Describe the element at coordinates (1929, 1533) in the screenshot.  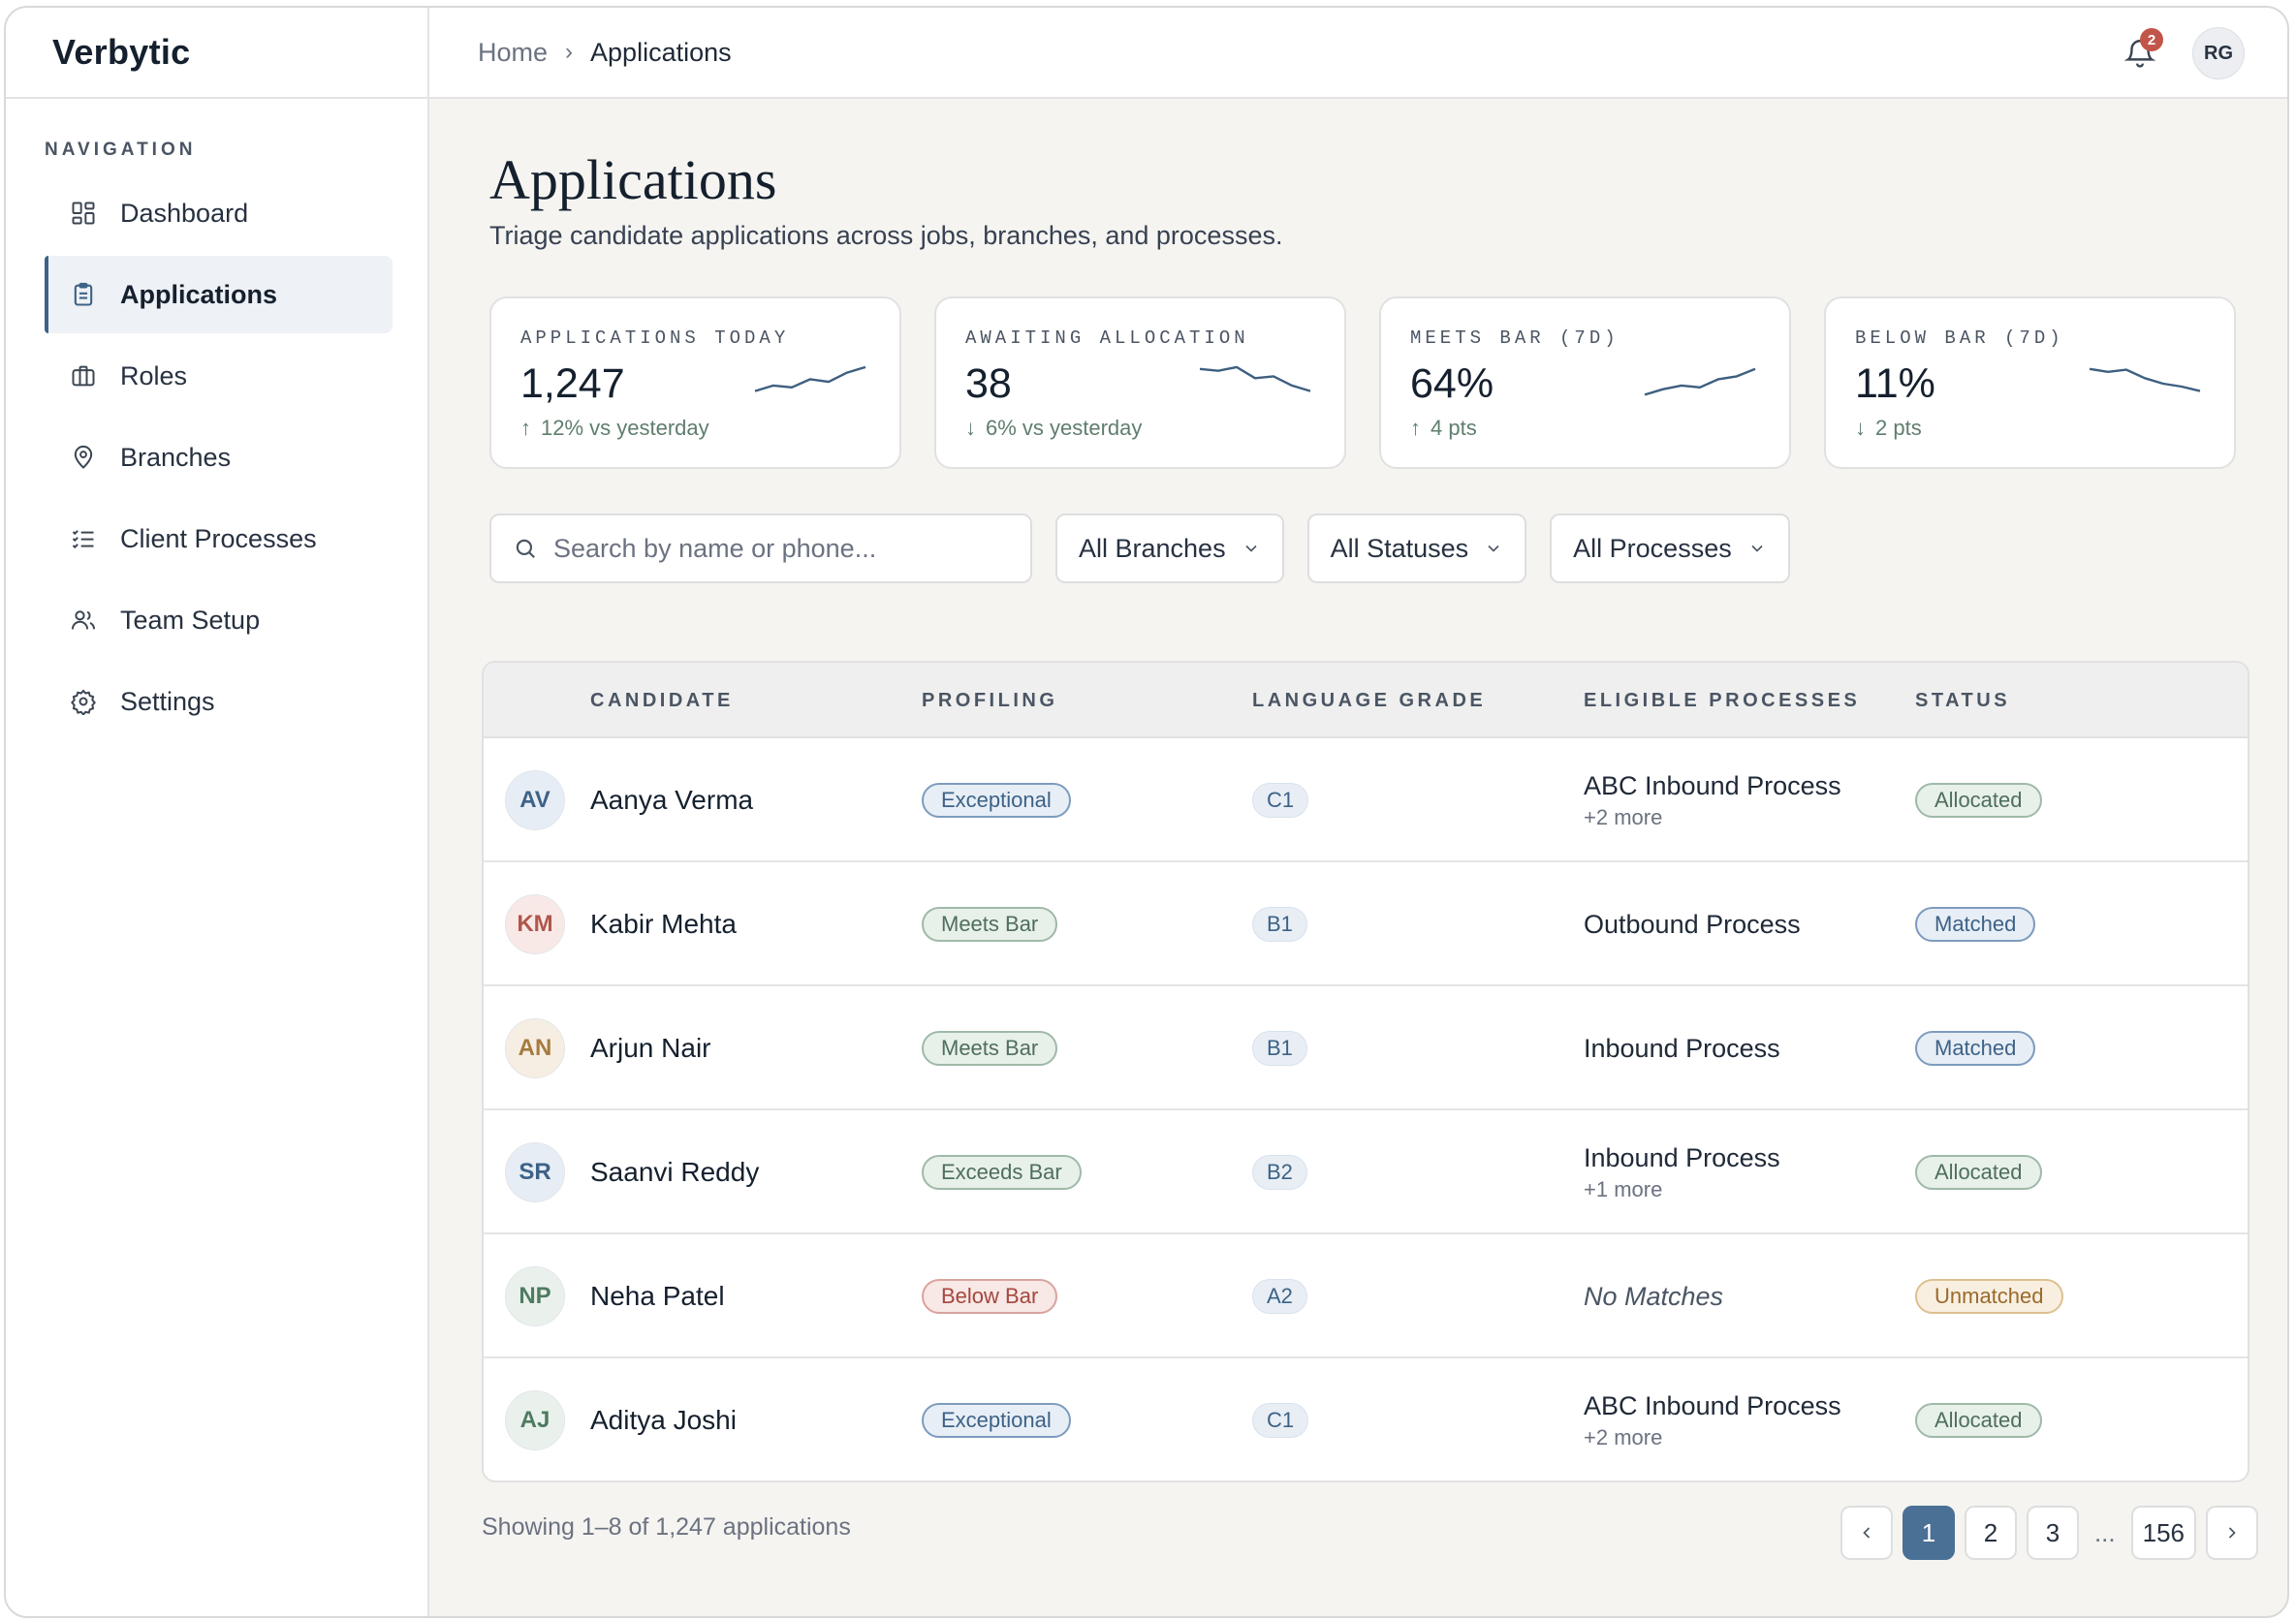
I see `page-button-1: 1` at that location.